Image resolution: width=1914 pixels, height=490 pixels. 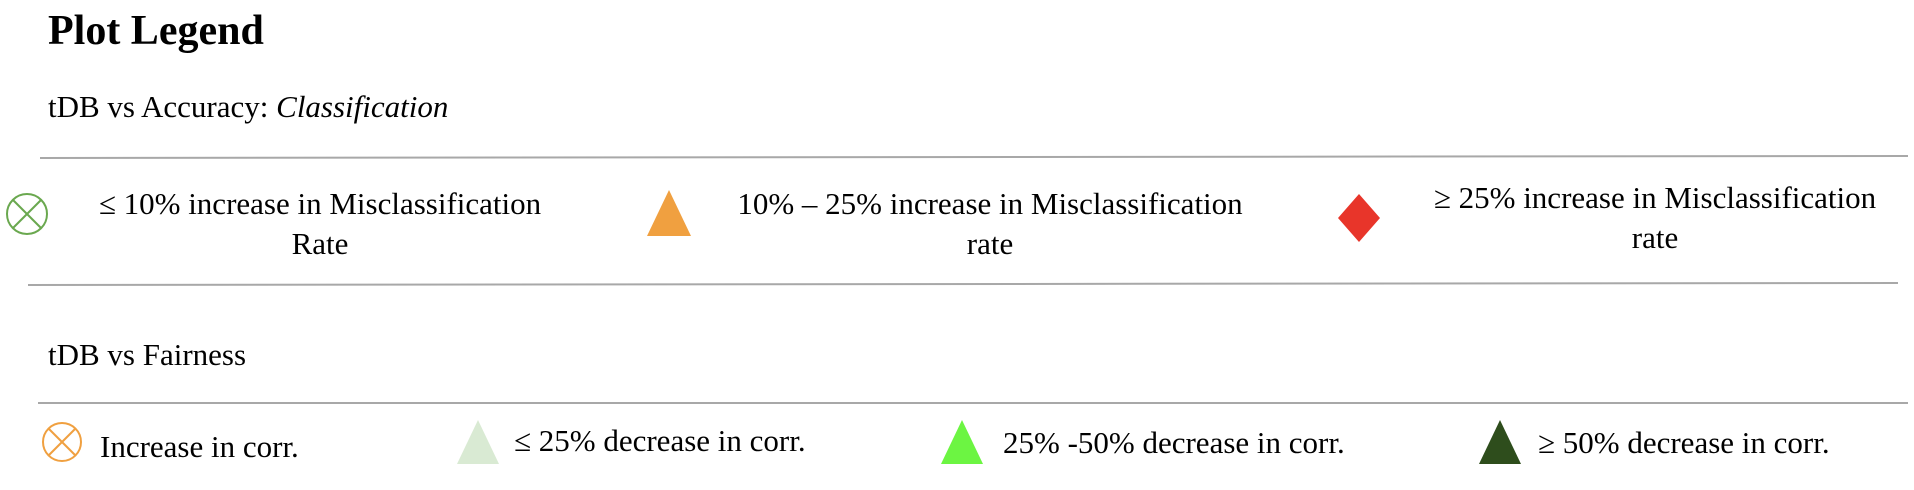 I want to click on accuracy-legend-item-3-line1: ≥ 25% increase in Misclassification, so click(x=1655, y=197).